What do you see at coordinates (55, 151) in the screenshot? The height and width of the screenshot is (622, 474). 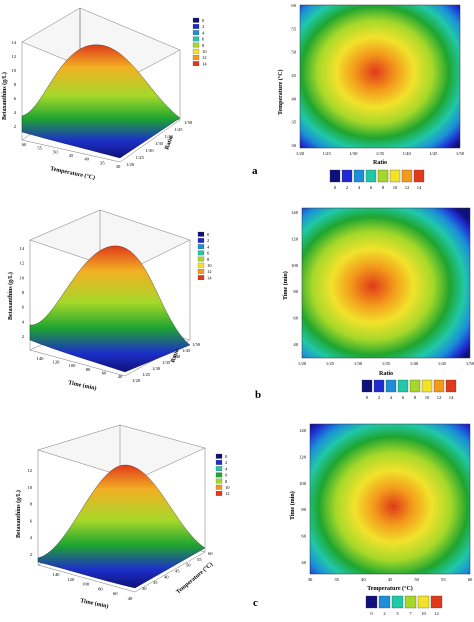 I see `x-tick-label: 50` at bounding box center [55, 151].